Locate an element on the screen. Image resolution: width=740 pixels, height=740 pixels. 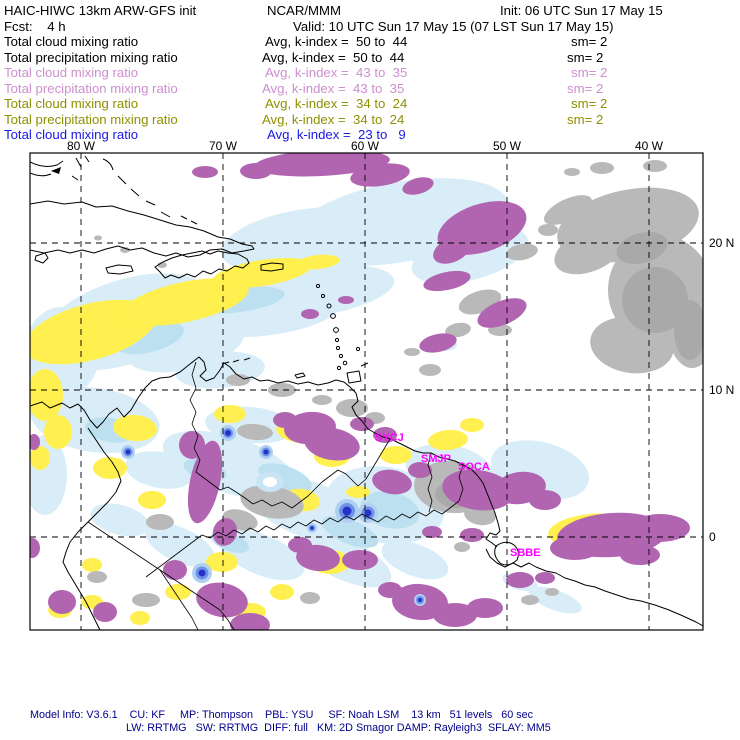
fcst-hour: Fcst: 4 h is located at coordinates (35, 26).